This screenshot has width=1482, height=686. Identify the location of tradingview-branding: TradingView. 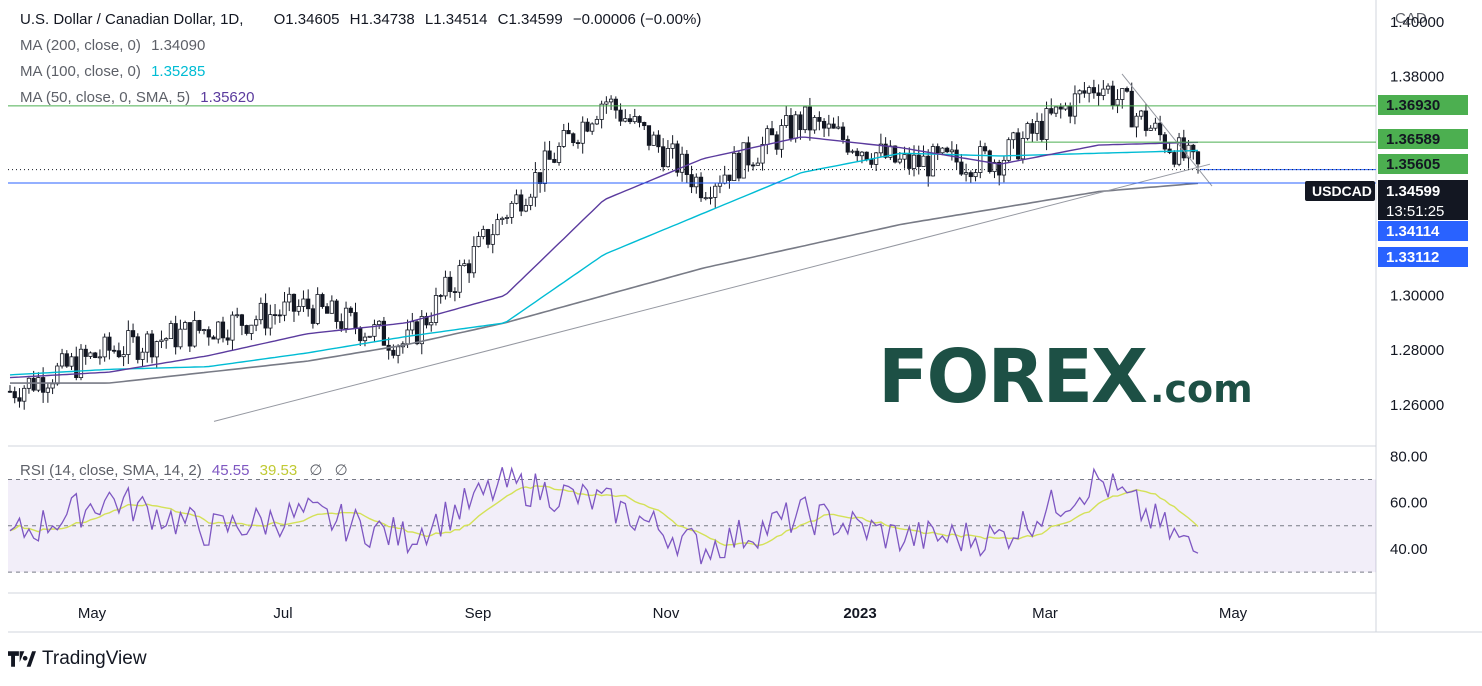
(77, 659).